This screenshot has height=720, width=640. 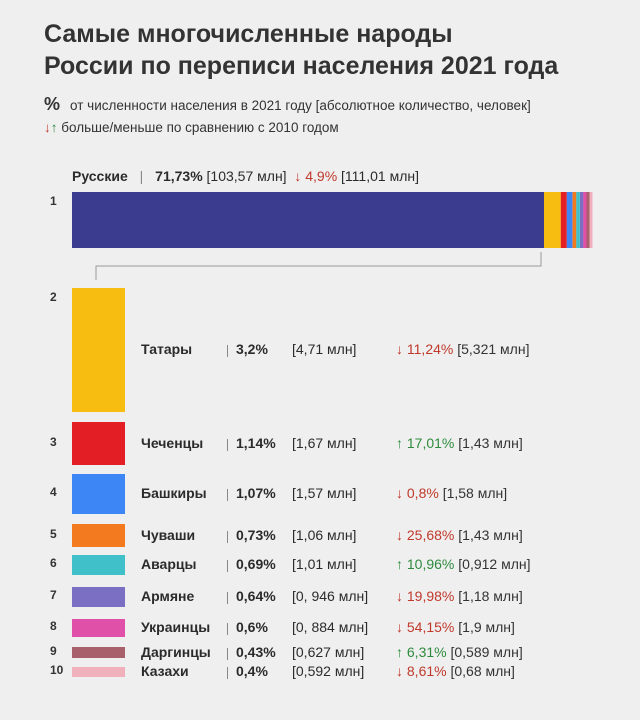 I want to click on row-name: Казахи, so click(x=165, y=671).